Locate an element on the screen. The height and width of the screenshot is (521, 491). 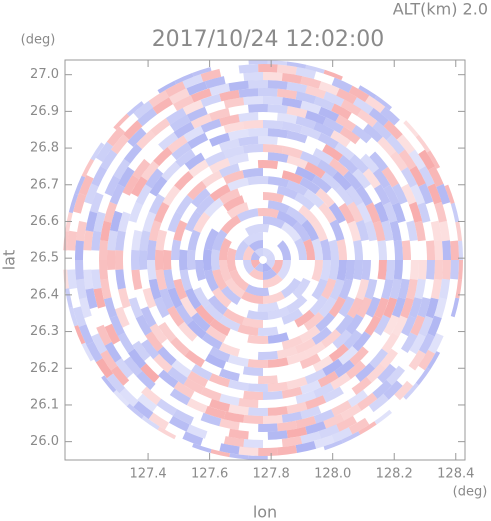
y-axis-title: lat is located at coordinates (9, 260).